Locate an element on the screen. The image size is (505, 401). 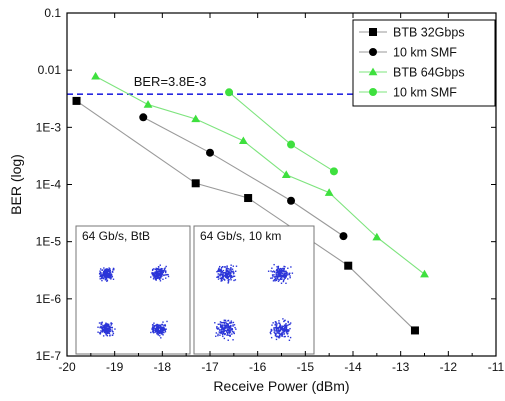
data-point-circle is located at coordinates (229, 92).